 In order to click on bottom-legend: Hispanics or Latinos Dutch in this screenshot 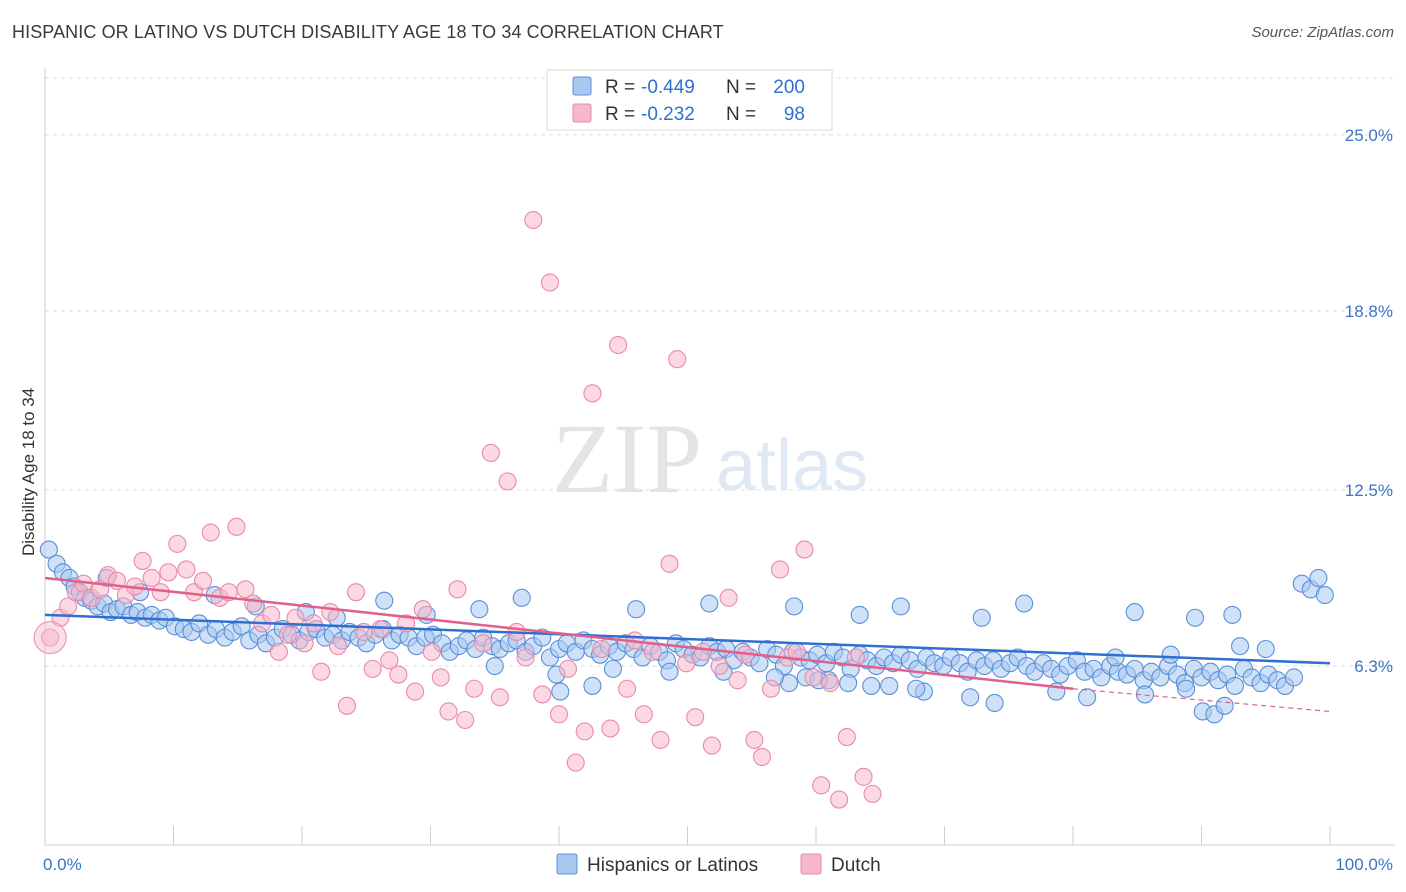, I will do `click(718, 864)`.